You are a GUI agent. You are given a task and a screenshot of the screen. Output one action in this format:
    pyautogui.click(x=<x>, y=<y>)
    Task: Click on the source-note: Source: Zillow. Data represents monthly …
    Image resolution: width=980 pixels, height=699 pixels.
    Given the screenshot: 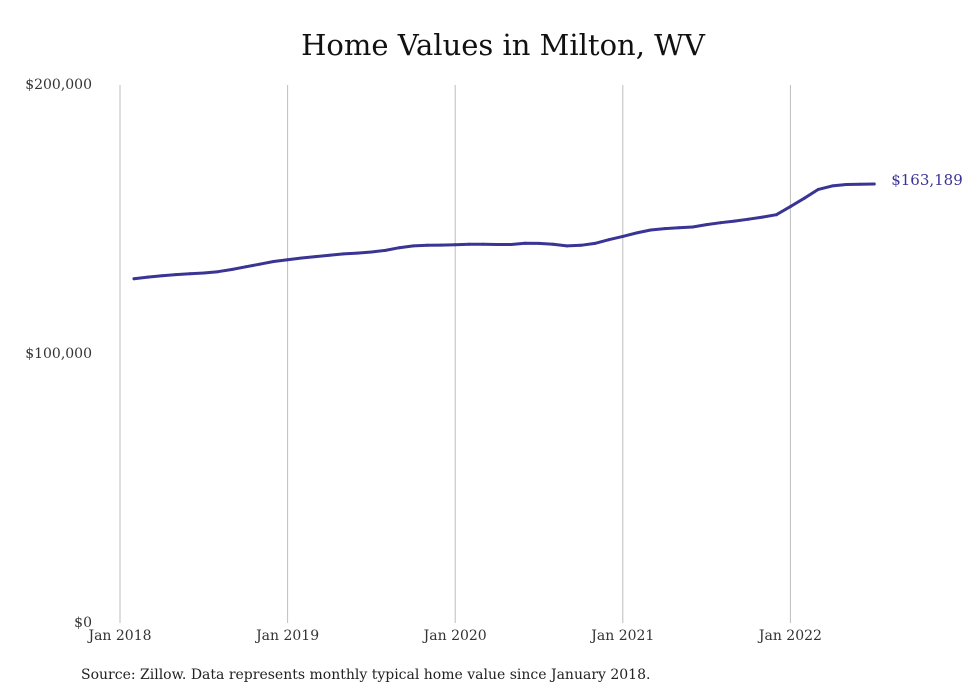 What is the action you would take?
    pyautogui.click(x=366, y=675)
    